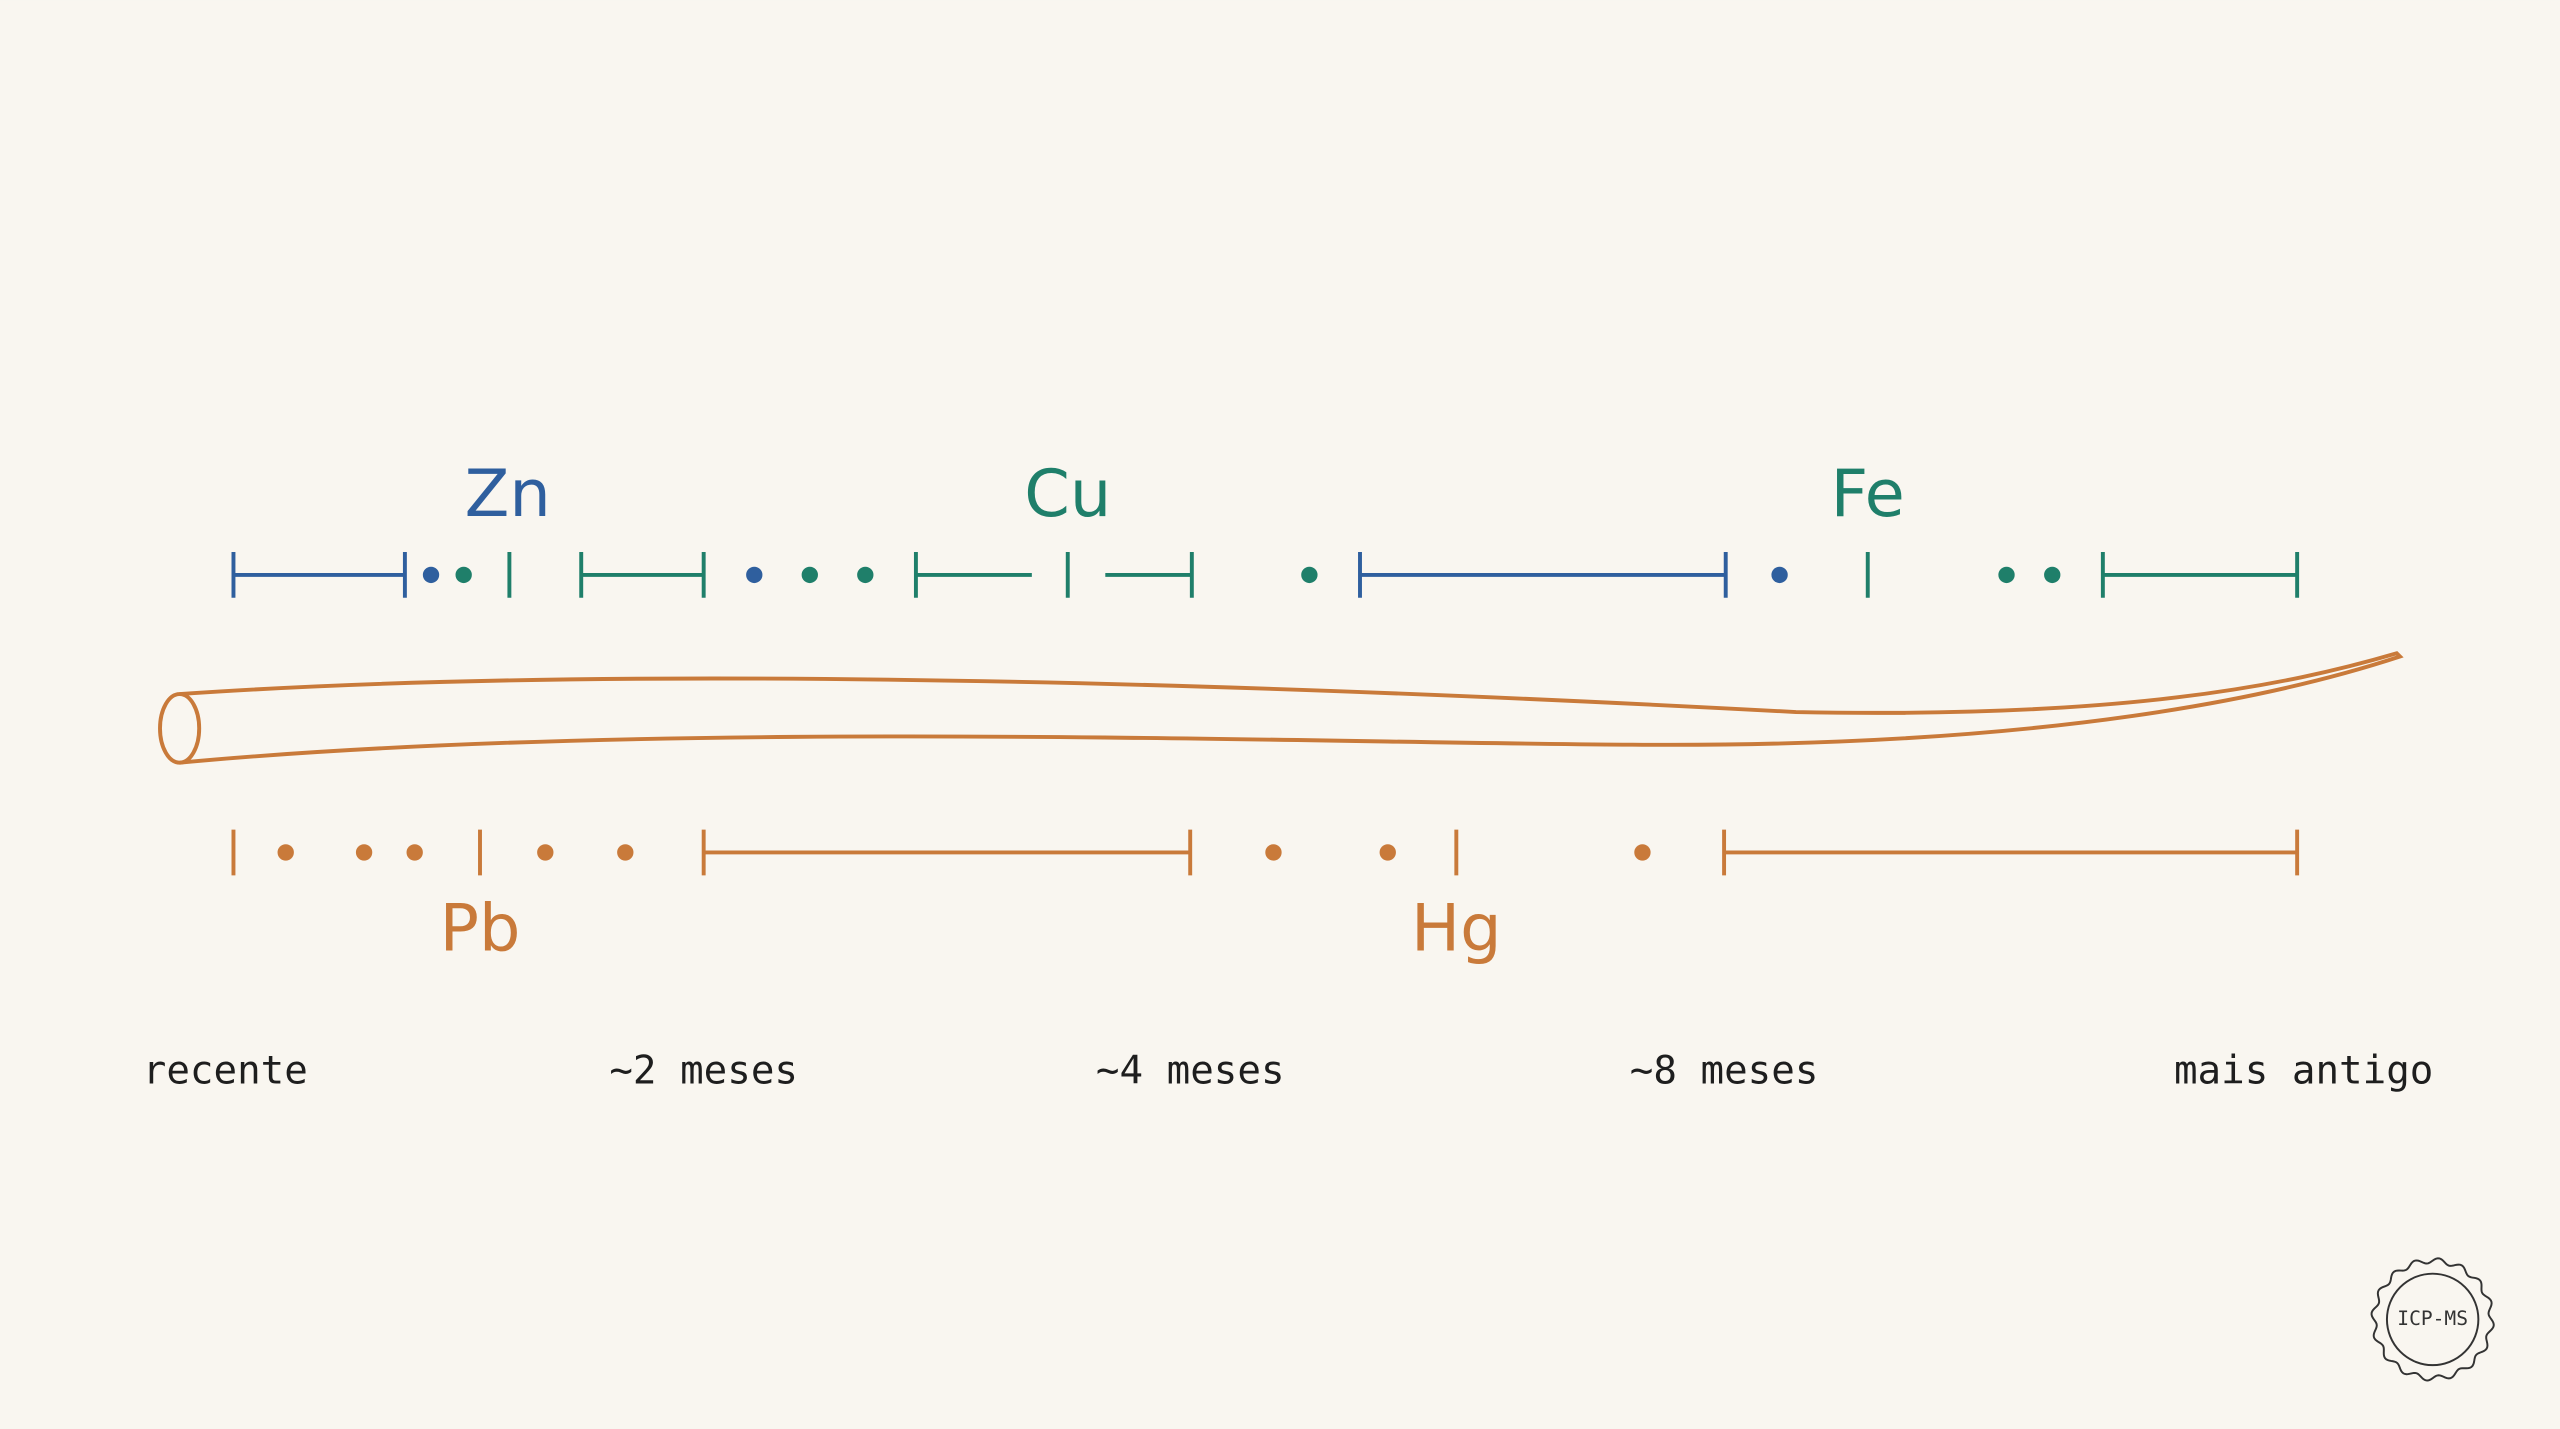 The width and height of the screenshot is (2560, 1429). What do you see at coordinates (1067, 494) in the screenshot?
I see `element-label: Cu` at bounding box center [1067, 494].